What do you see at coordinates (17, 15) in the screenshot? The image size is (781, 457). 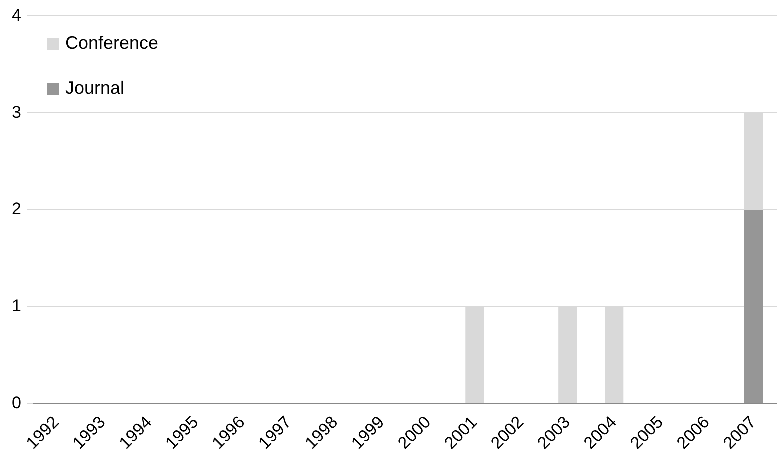 I see `y-tick-label: 4` at bounding box center [17, 15].